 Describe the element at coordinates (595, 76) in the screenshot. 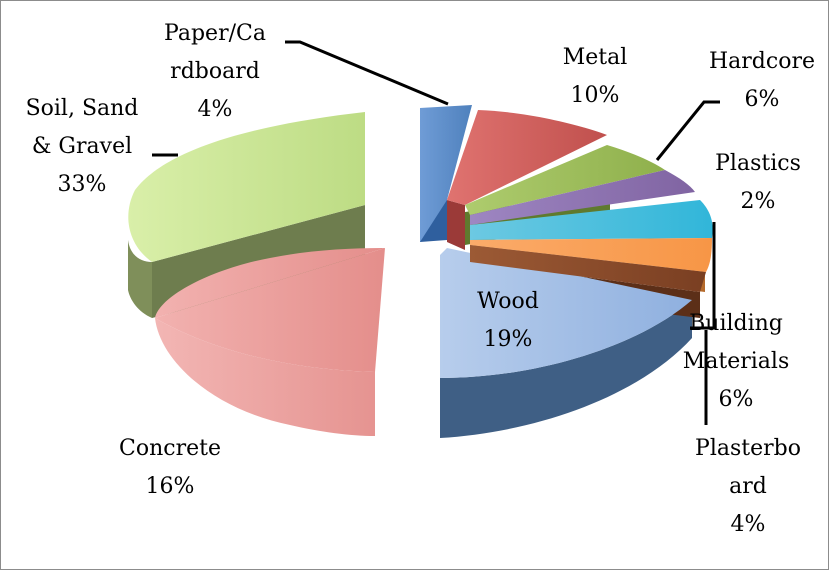

I see `label-metal: Metal 10%` at that location.